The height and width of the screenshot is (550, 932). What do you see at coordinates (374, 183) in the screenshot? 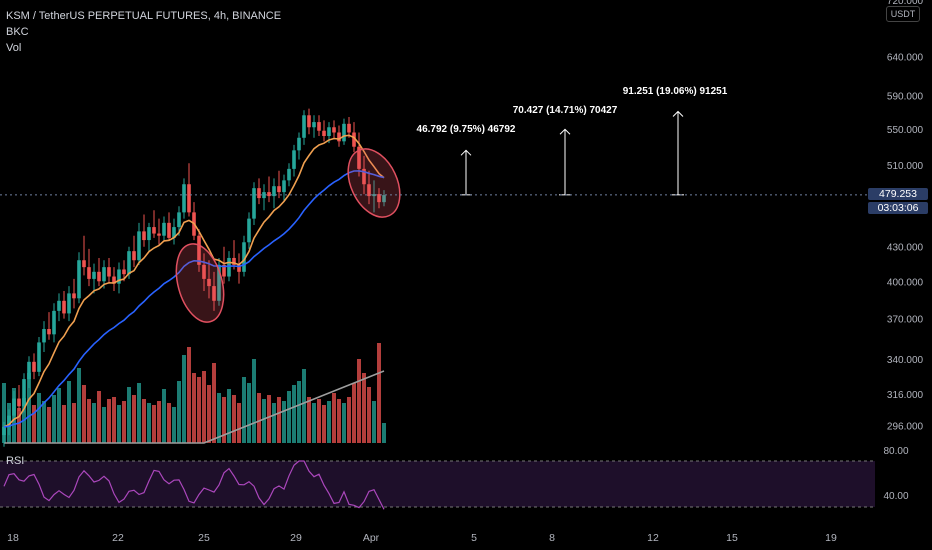
I see `highlight-ellipse` at bounding box center [374, 183].